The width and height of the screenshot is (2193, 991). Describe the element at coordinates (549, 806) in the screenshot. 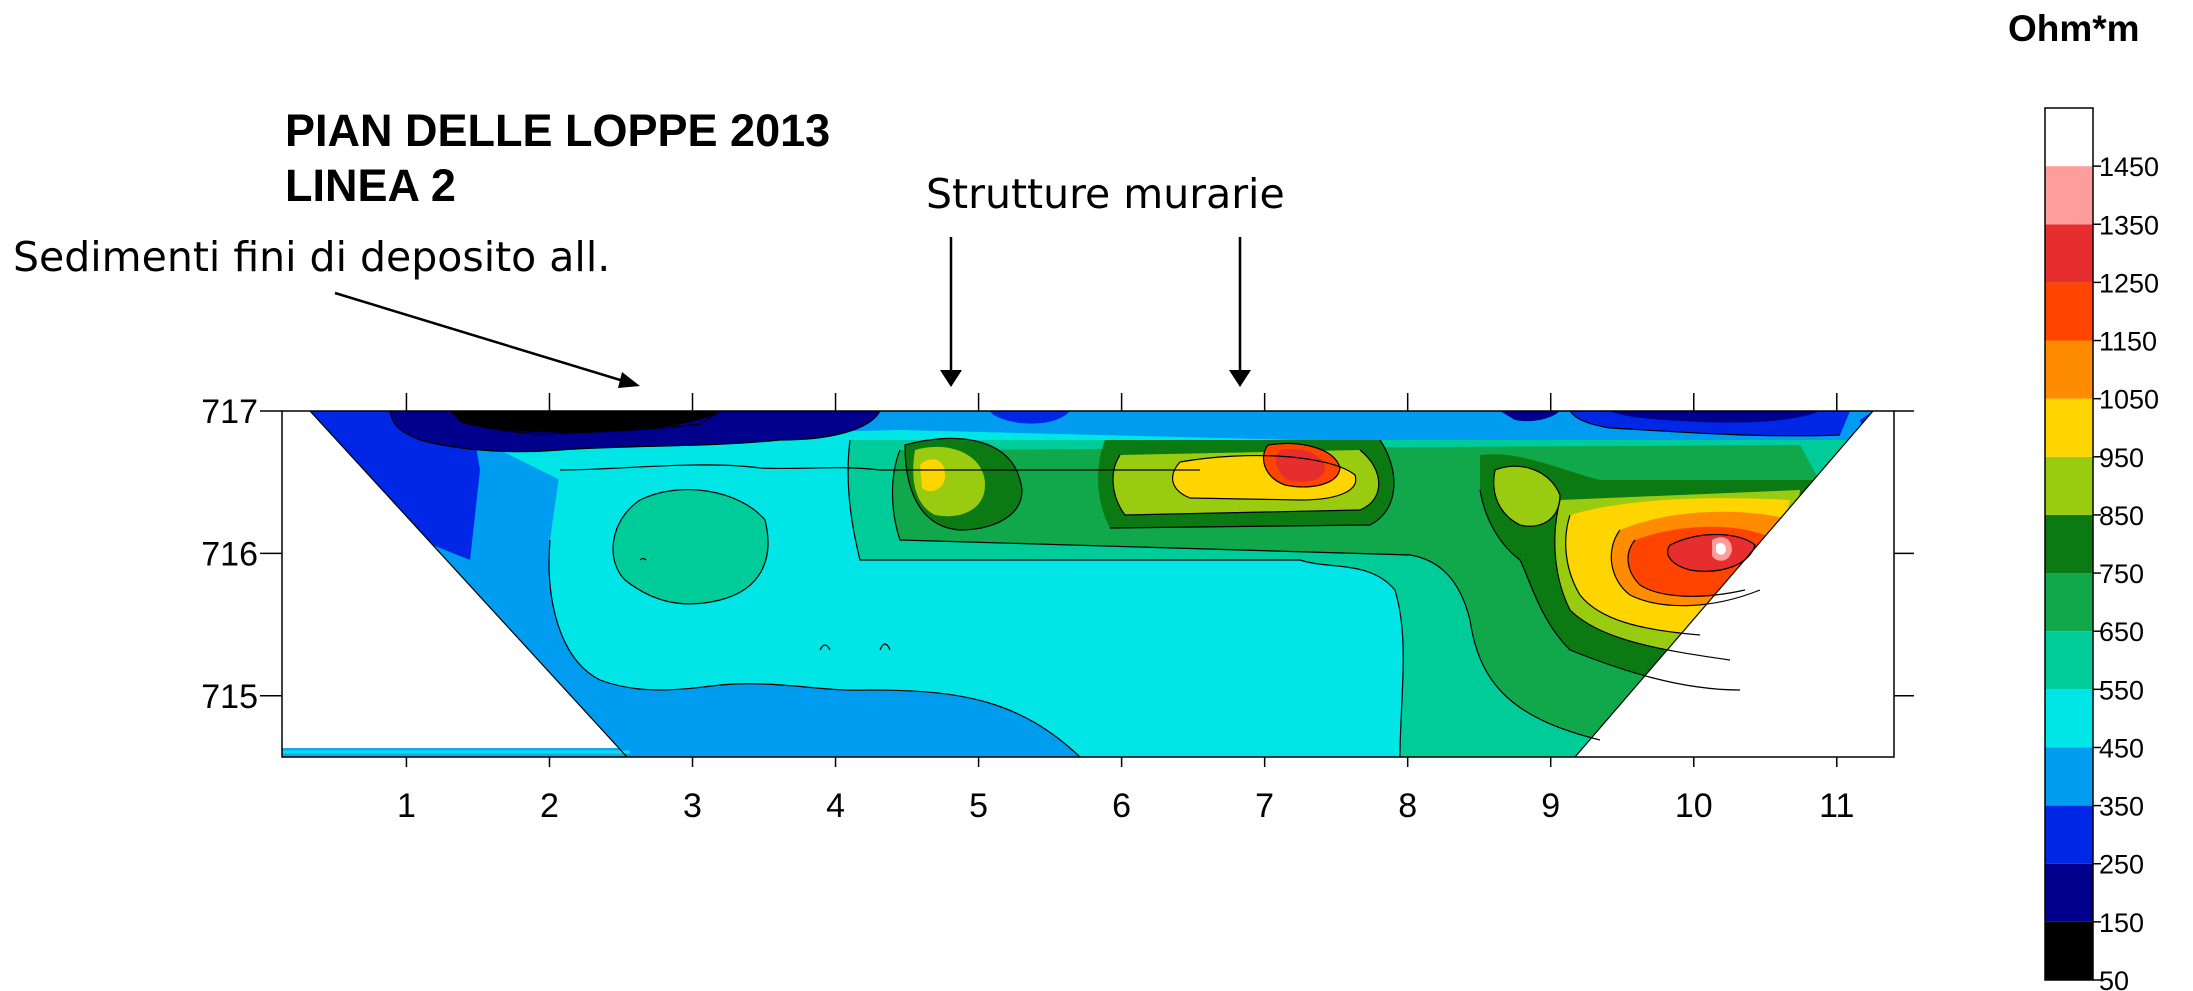

I see `x-tick-label-2: 2` at that location.